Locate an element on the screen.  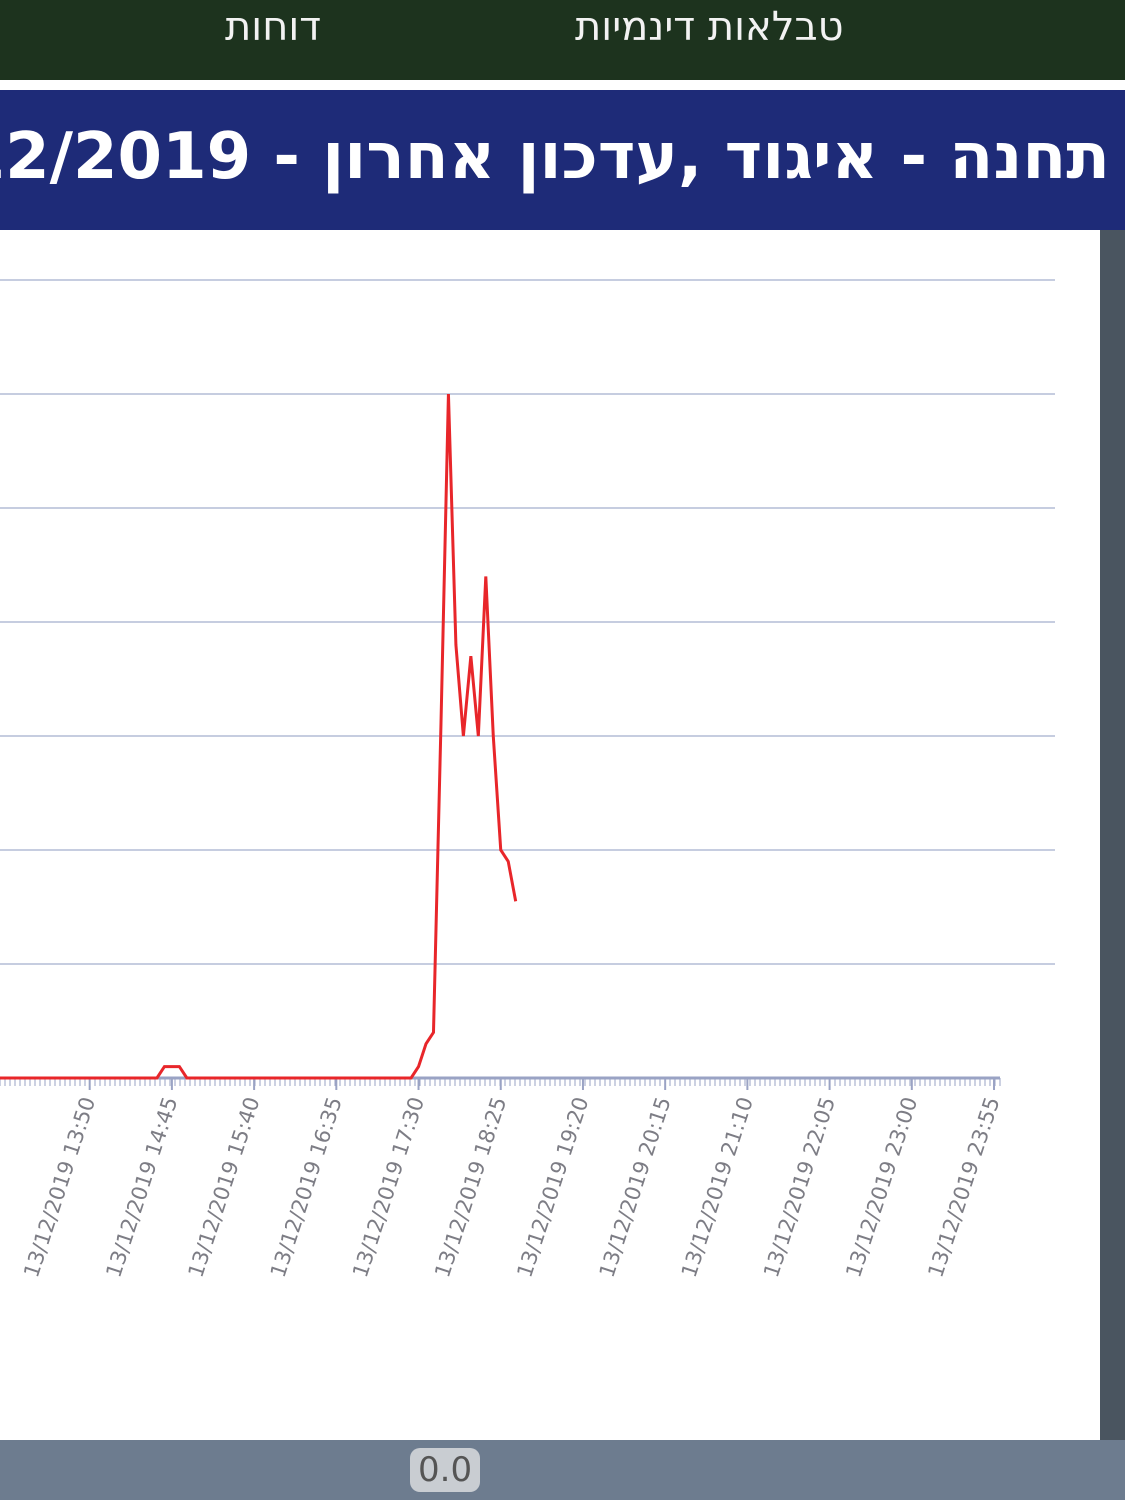
nav-bar: טבלאות דינמיות דוחות is located at coordinates (562, 40).